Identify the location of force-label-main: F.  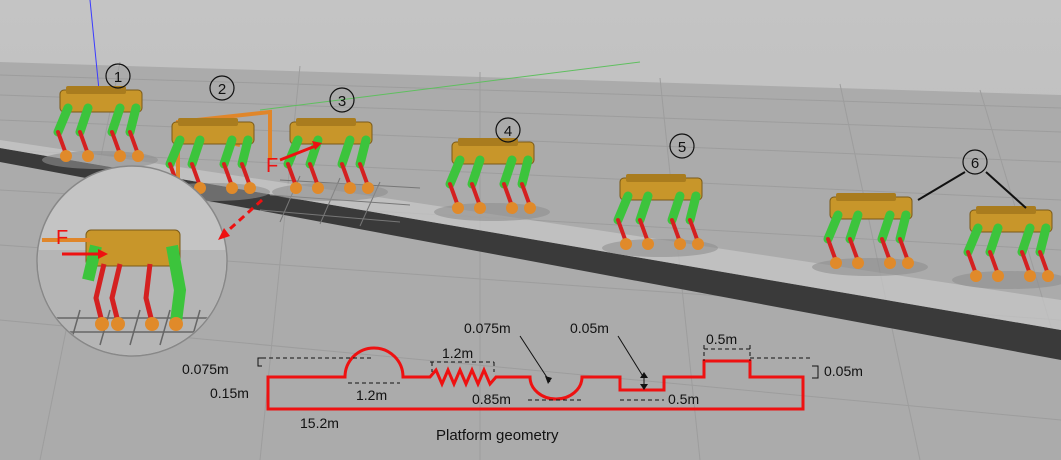
(272, 166).